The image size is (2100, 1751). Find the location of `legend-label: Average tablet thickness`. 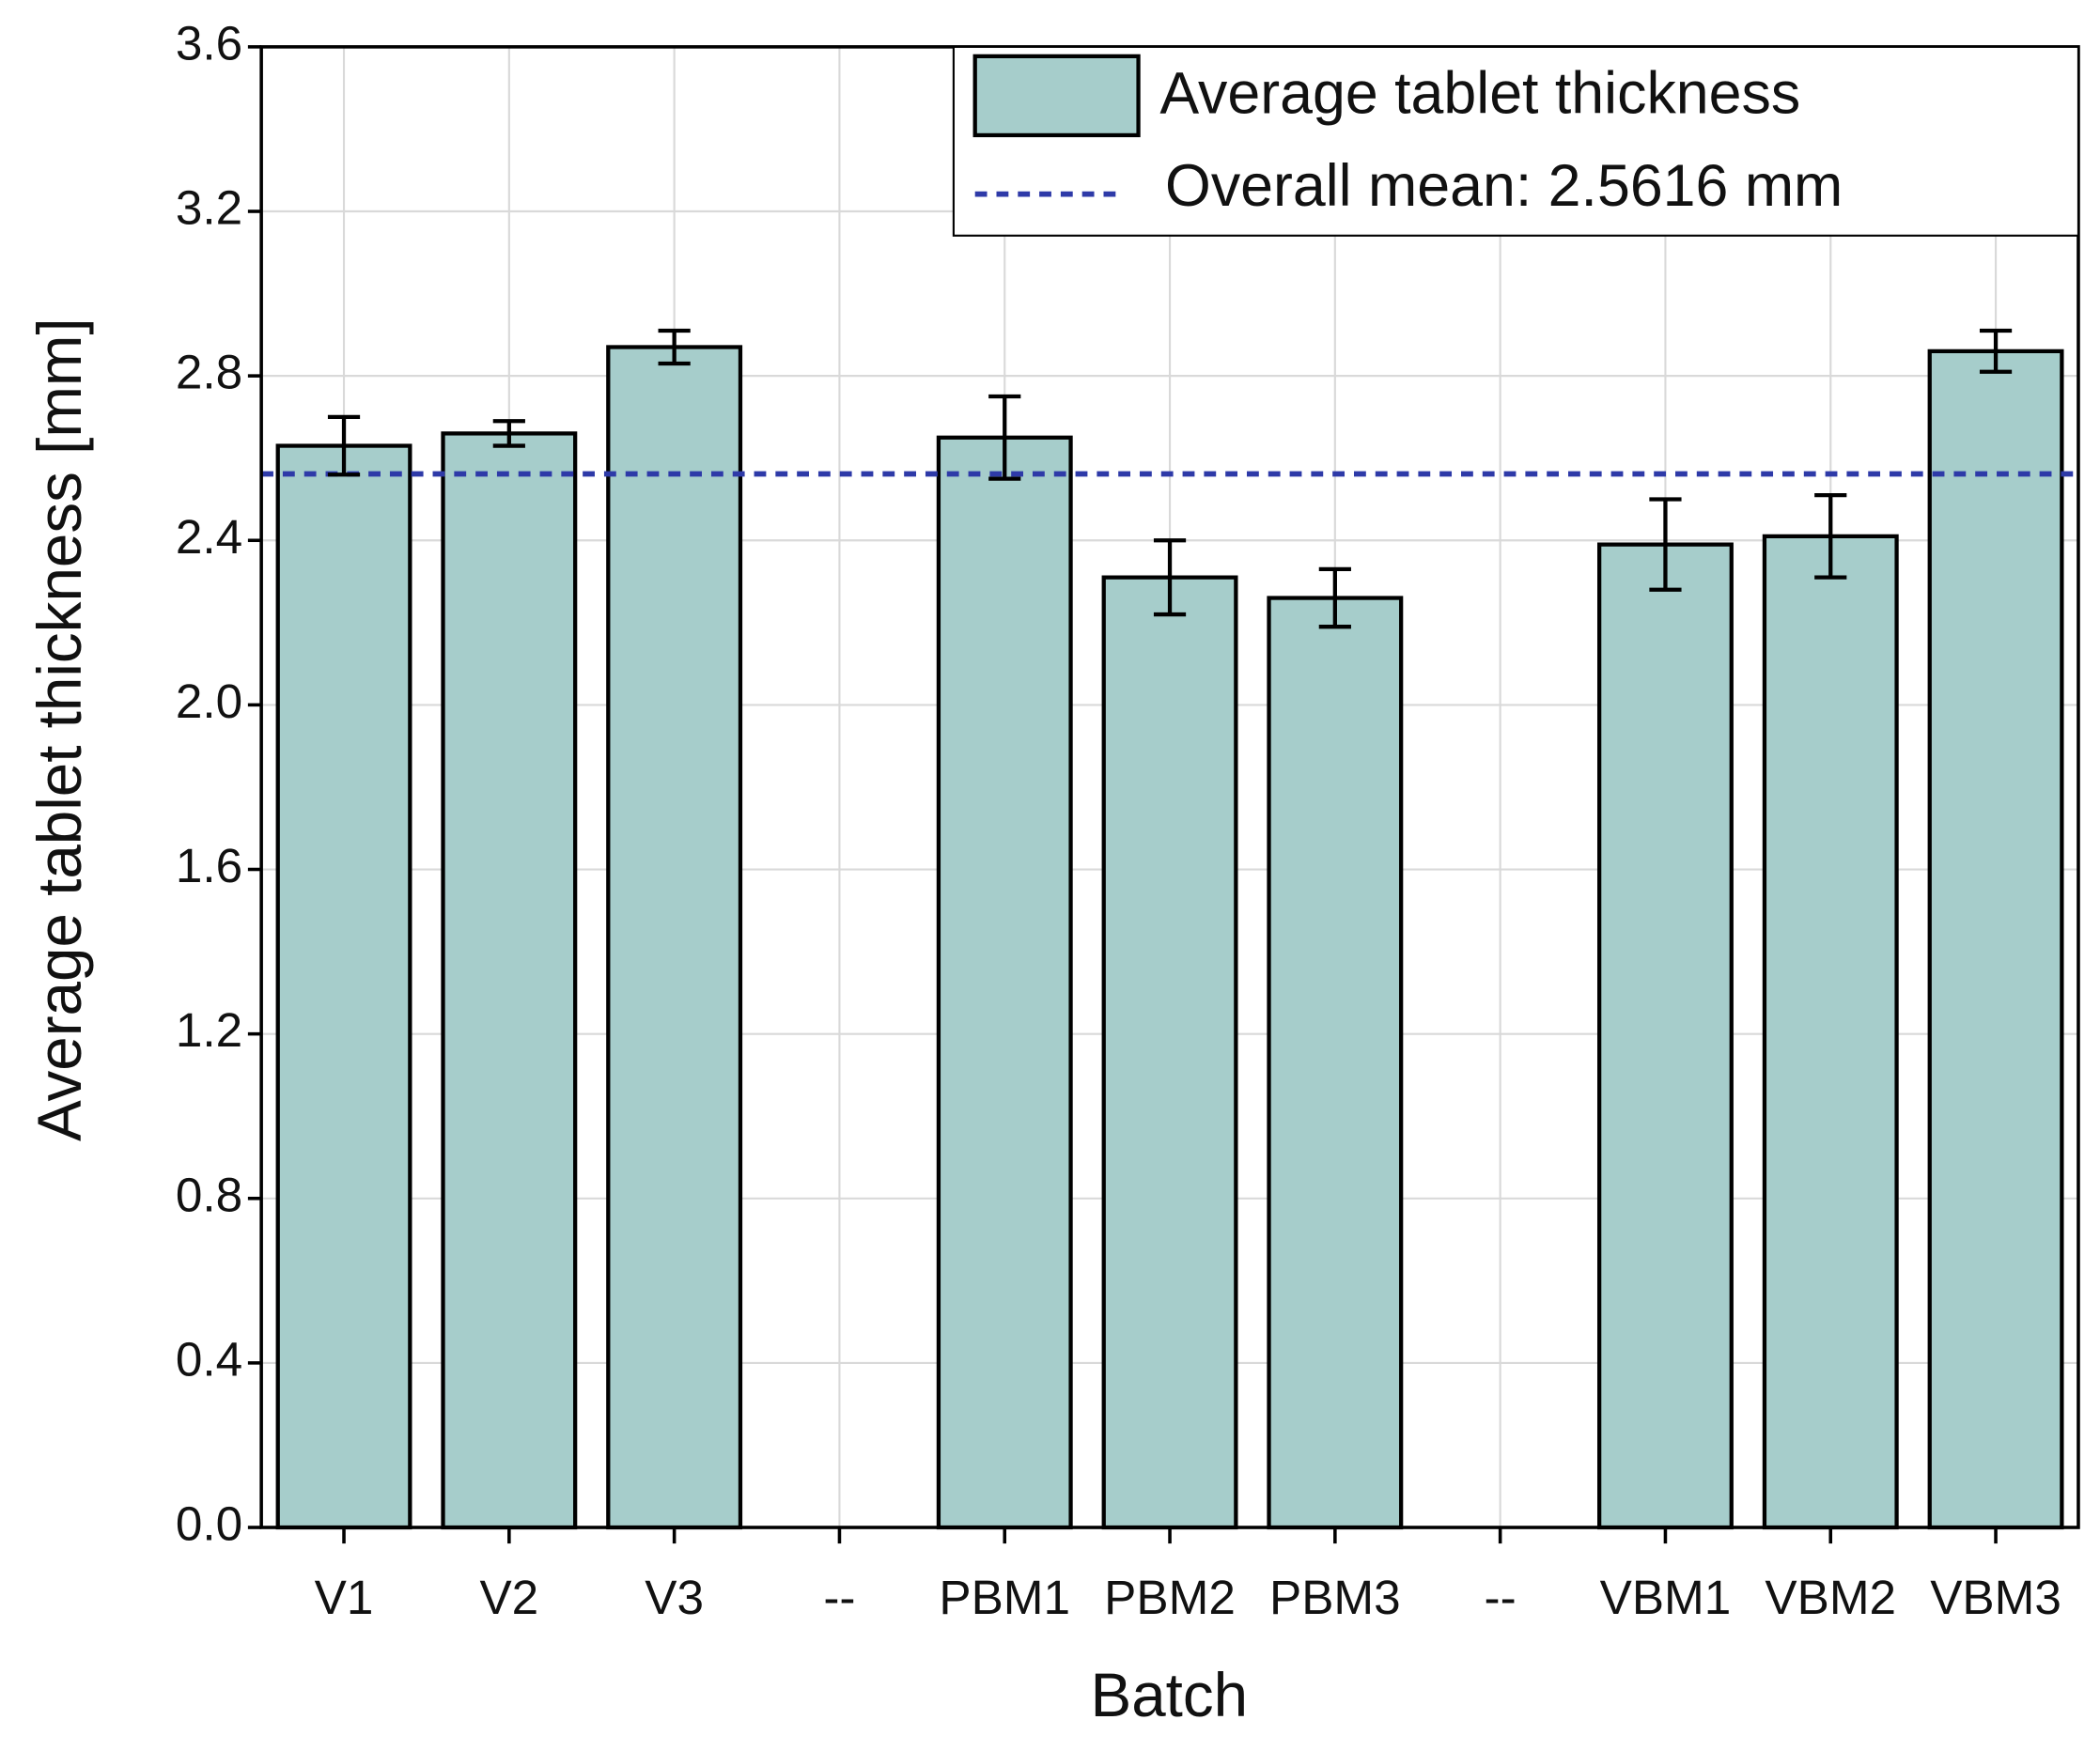

legend-label: Average tablet thickness is located at coordinates (1479, 94).